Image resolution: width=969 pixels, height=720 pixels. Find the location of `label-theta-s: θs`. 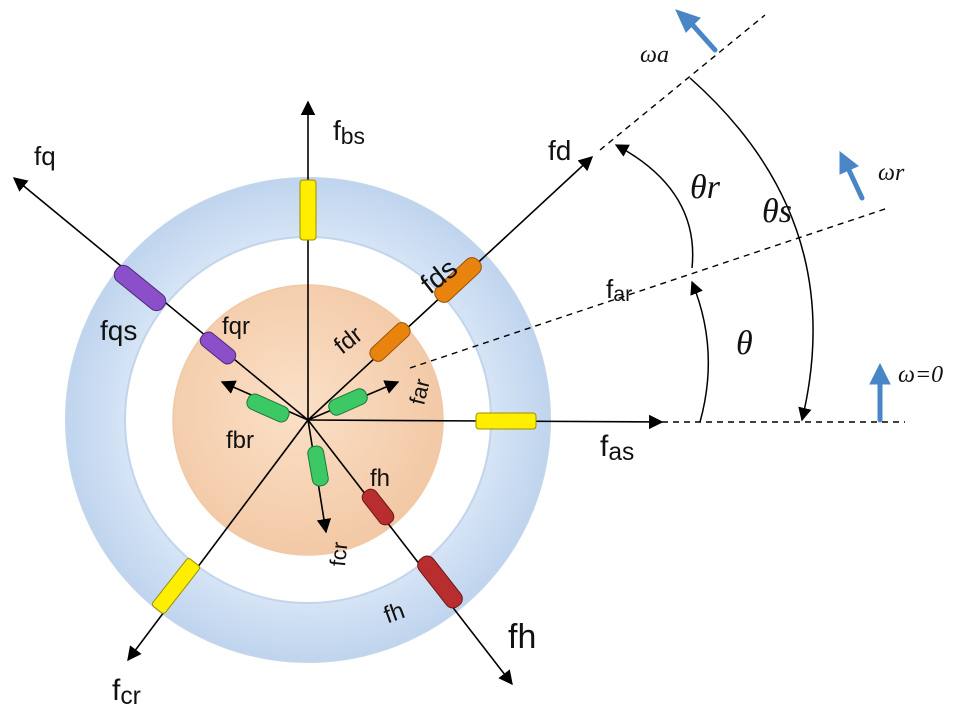

label-theta-s: θs is located at coordinates (777, 211).